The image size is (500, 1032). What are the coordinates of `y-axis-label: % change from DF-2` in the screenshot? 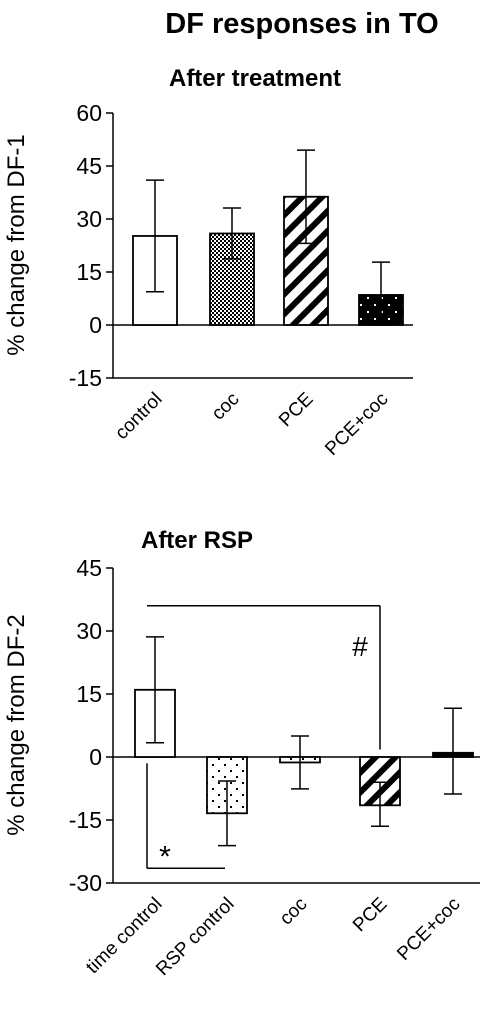 It's located at (16, 724).